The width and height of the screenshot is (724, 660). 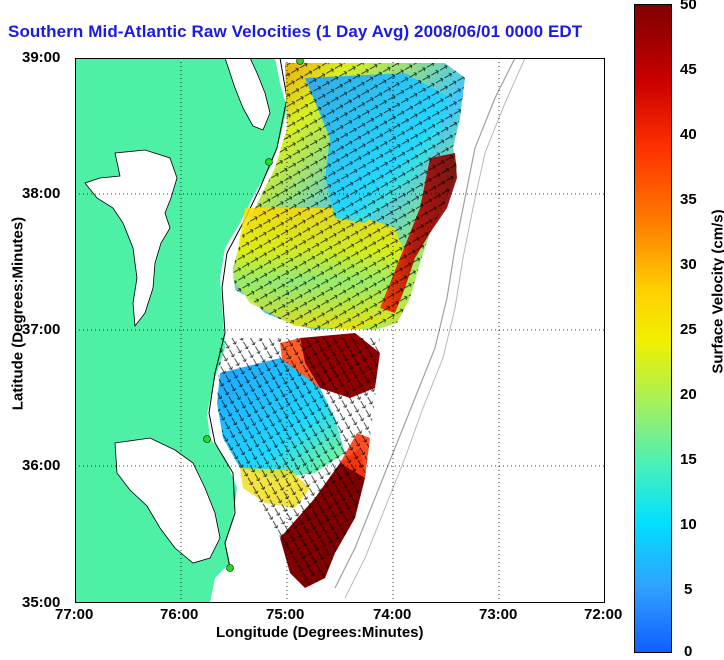 What do you see at coordinates (717, 292) in the screenshot?
I see `colorbar-label: Surface Velocity (cm/s)` at bounding box center [717, 292].